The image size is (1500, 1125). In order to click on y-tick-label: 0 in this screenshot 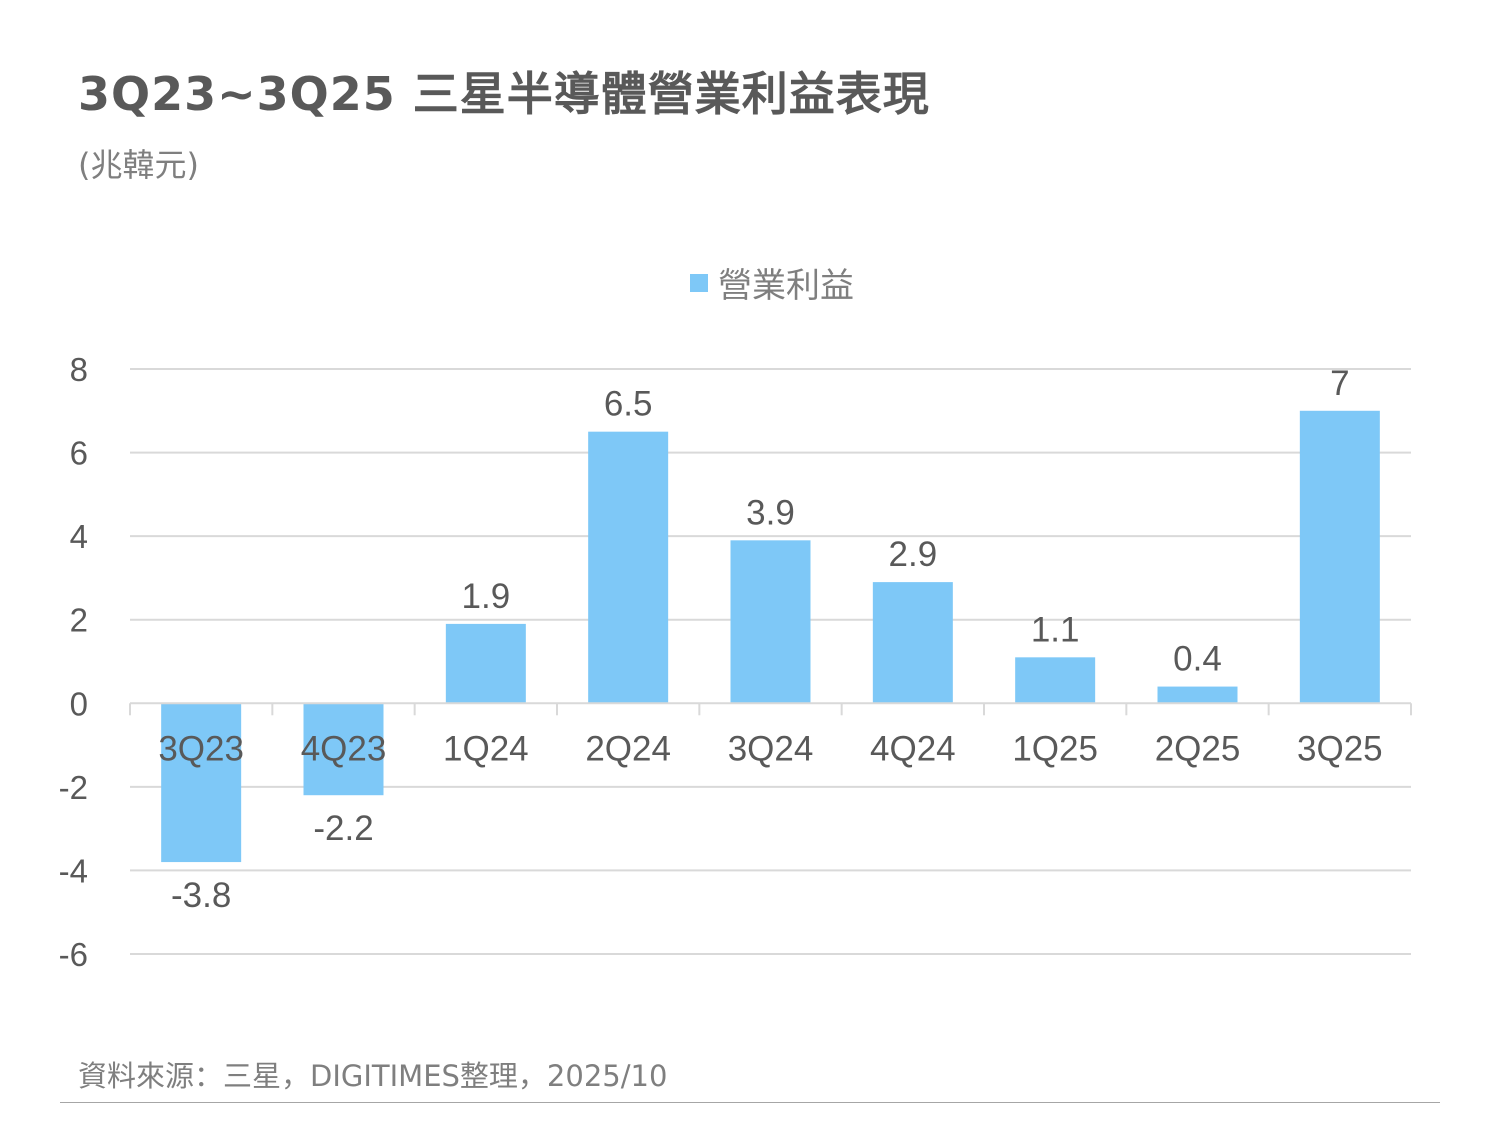, I will do `click(79, 703)`.